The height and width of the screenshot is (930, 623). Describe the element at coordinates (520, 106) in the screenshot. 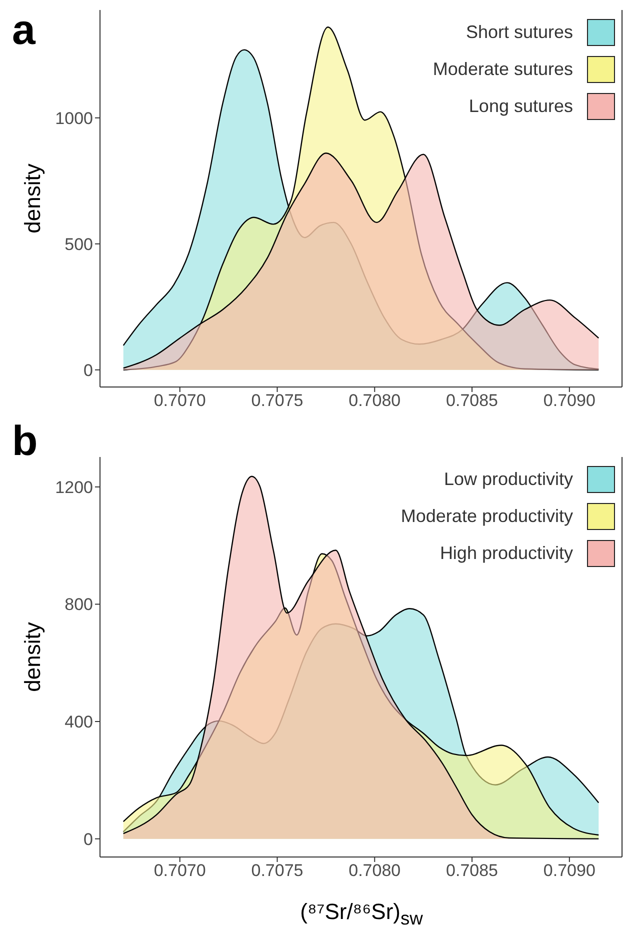

I see `legend-label: Long sutures` at that location.